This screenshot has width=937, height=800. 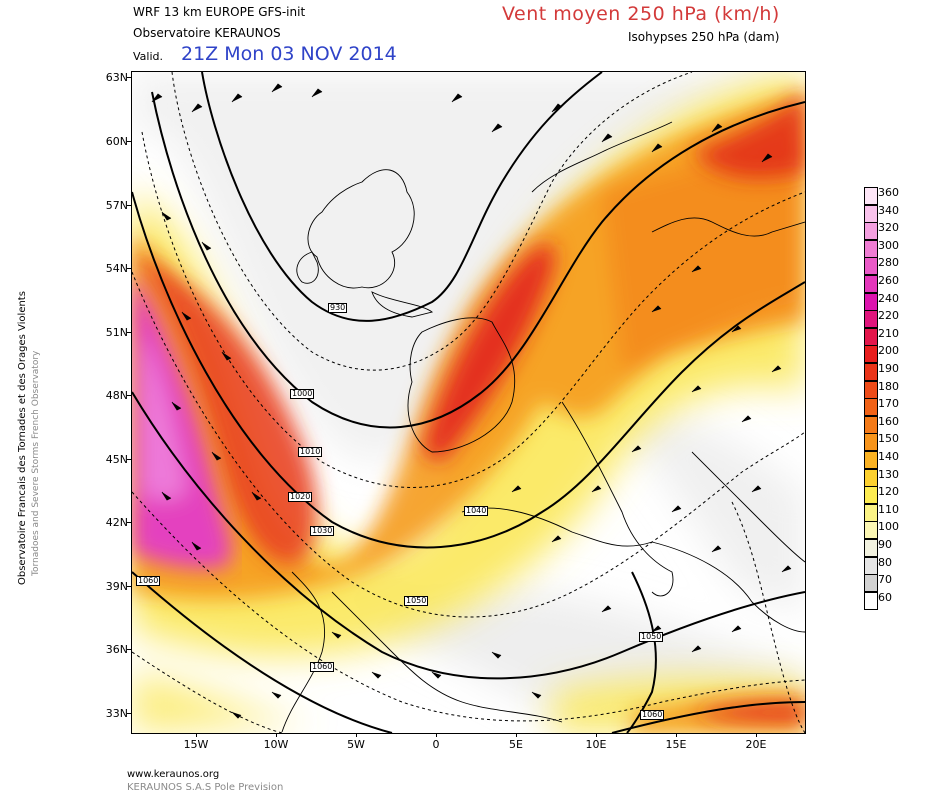 I want to click on lon-label: 20E, so click(x=756, y=744).